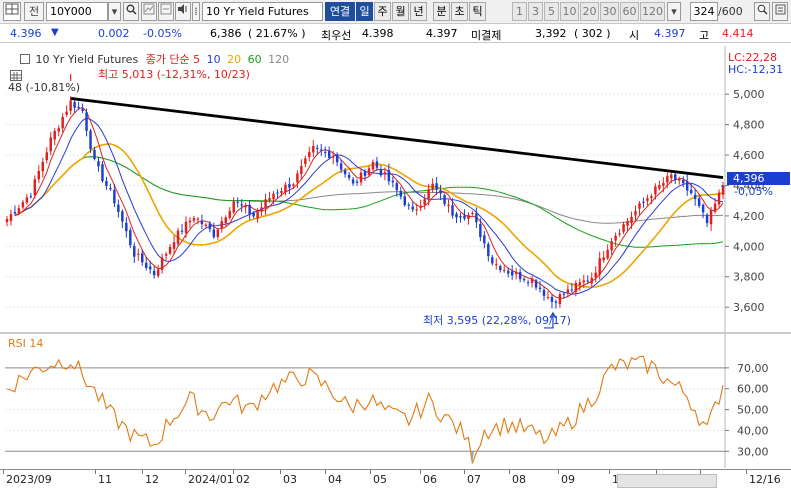 This screenshot has width=791, height=491. I want to click on interval-120: 120, so click(652, 11).